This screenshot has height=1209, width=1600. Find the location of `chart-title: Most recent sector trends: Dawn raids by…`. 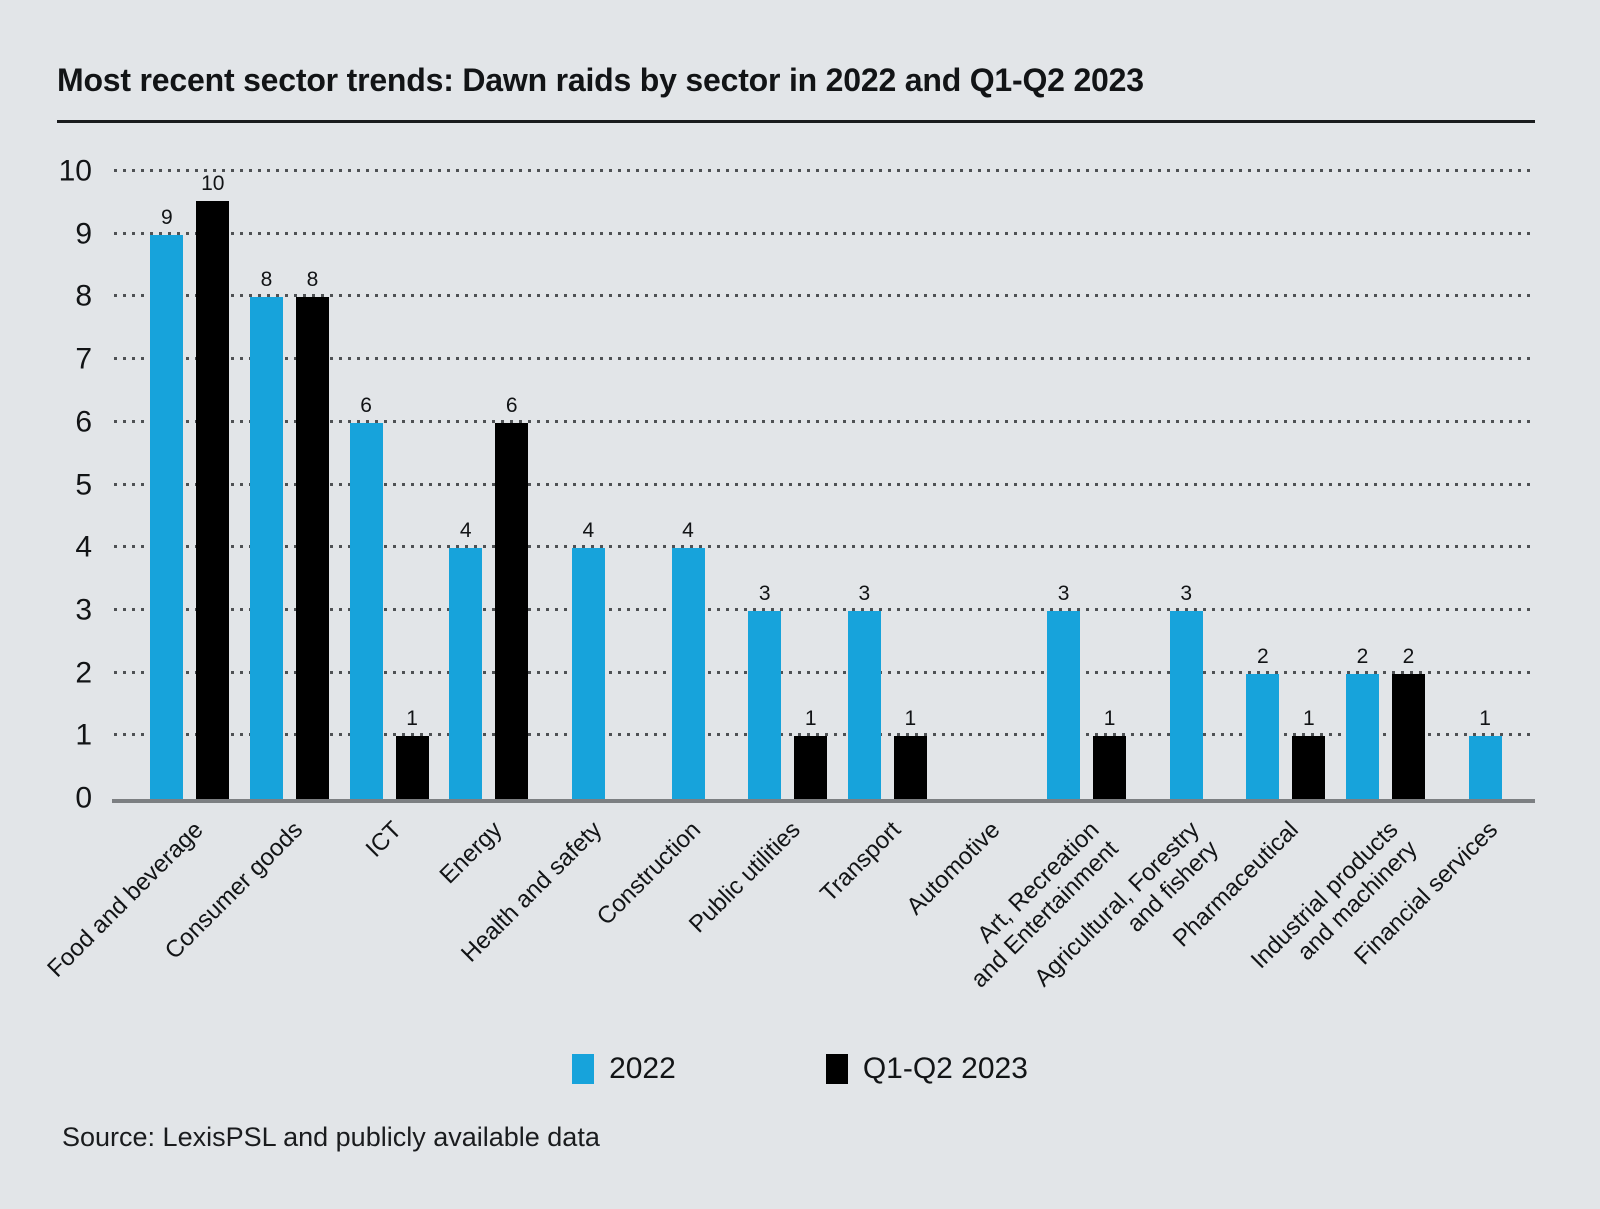

chart-title: Most recent sector trends: Dawn raids by… is located at coordinates (600, 80).